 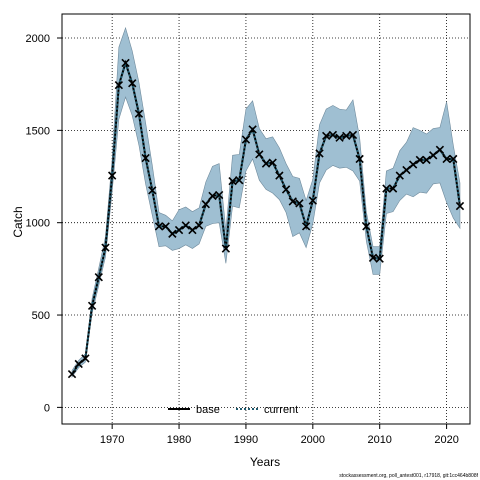 What do you see at coordinates (246, 440) in the screenshot?
I see `x-tick-label: 1990` at bounding box center [246, 440].